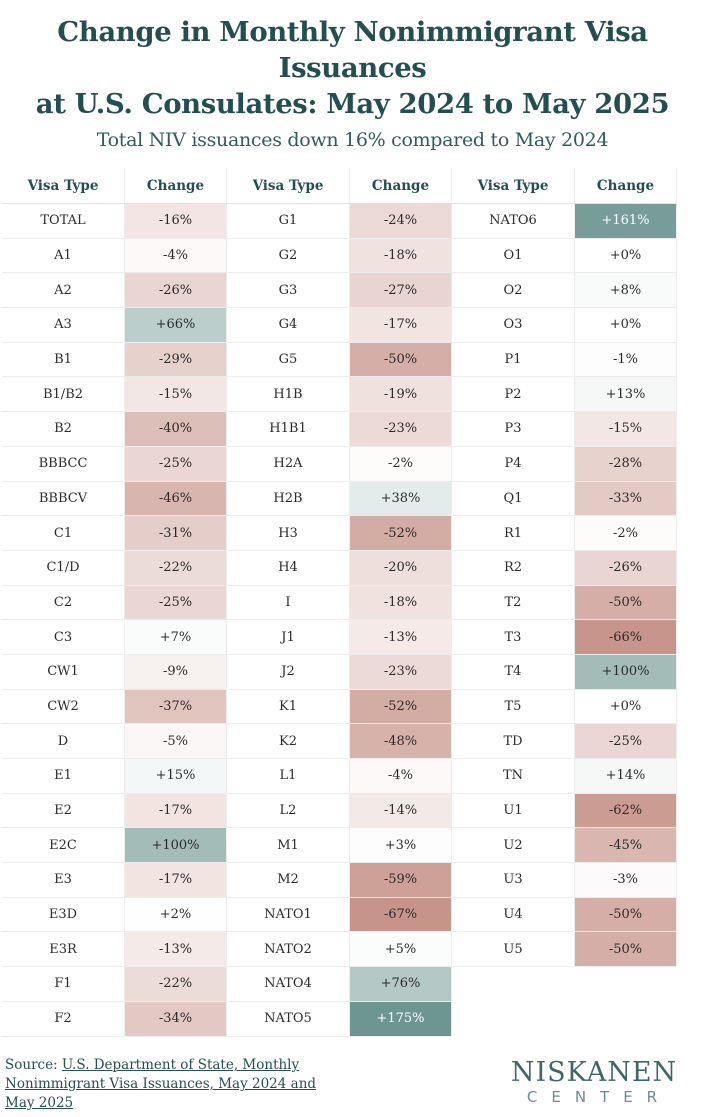 The width and height of the screenshot is (705, 1117). What do you see at coordinates (63, 776) in the screenshot?
I see `visa-type-cell: E1` at bounding box center [63, 776].